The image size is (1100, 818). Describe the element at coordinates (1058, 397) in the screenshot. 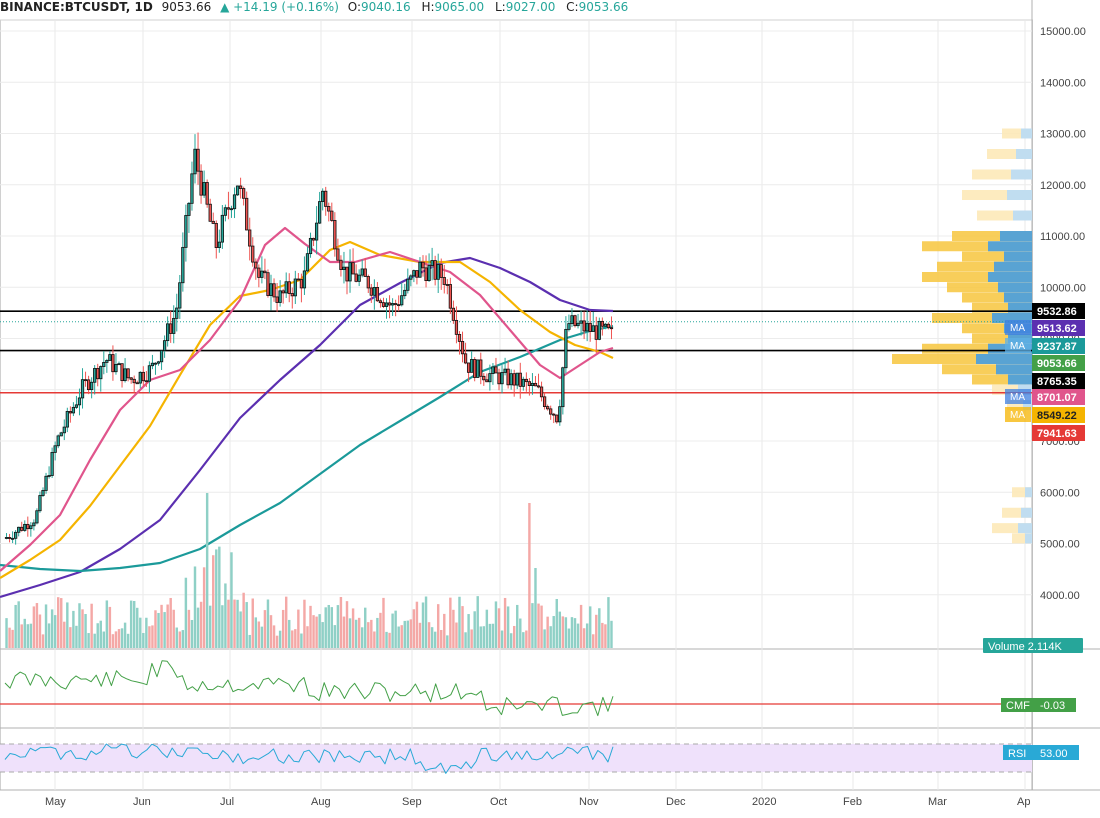

I see `price-axis-label-badge` at that location.